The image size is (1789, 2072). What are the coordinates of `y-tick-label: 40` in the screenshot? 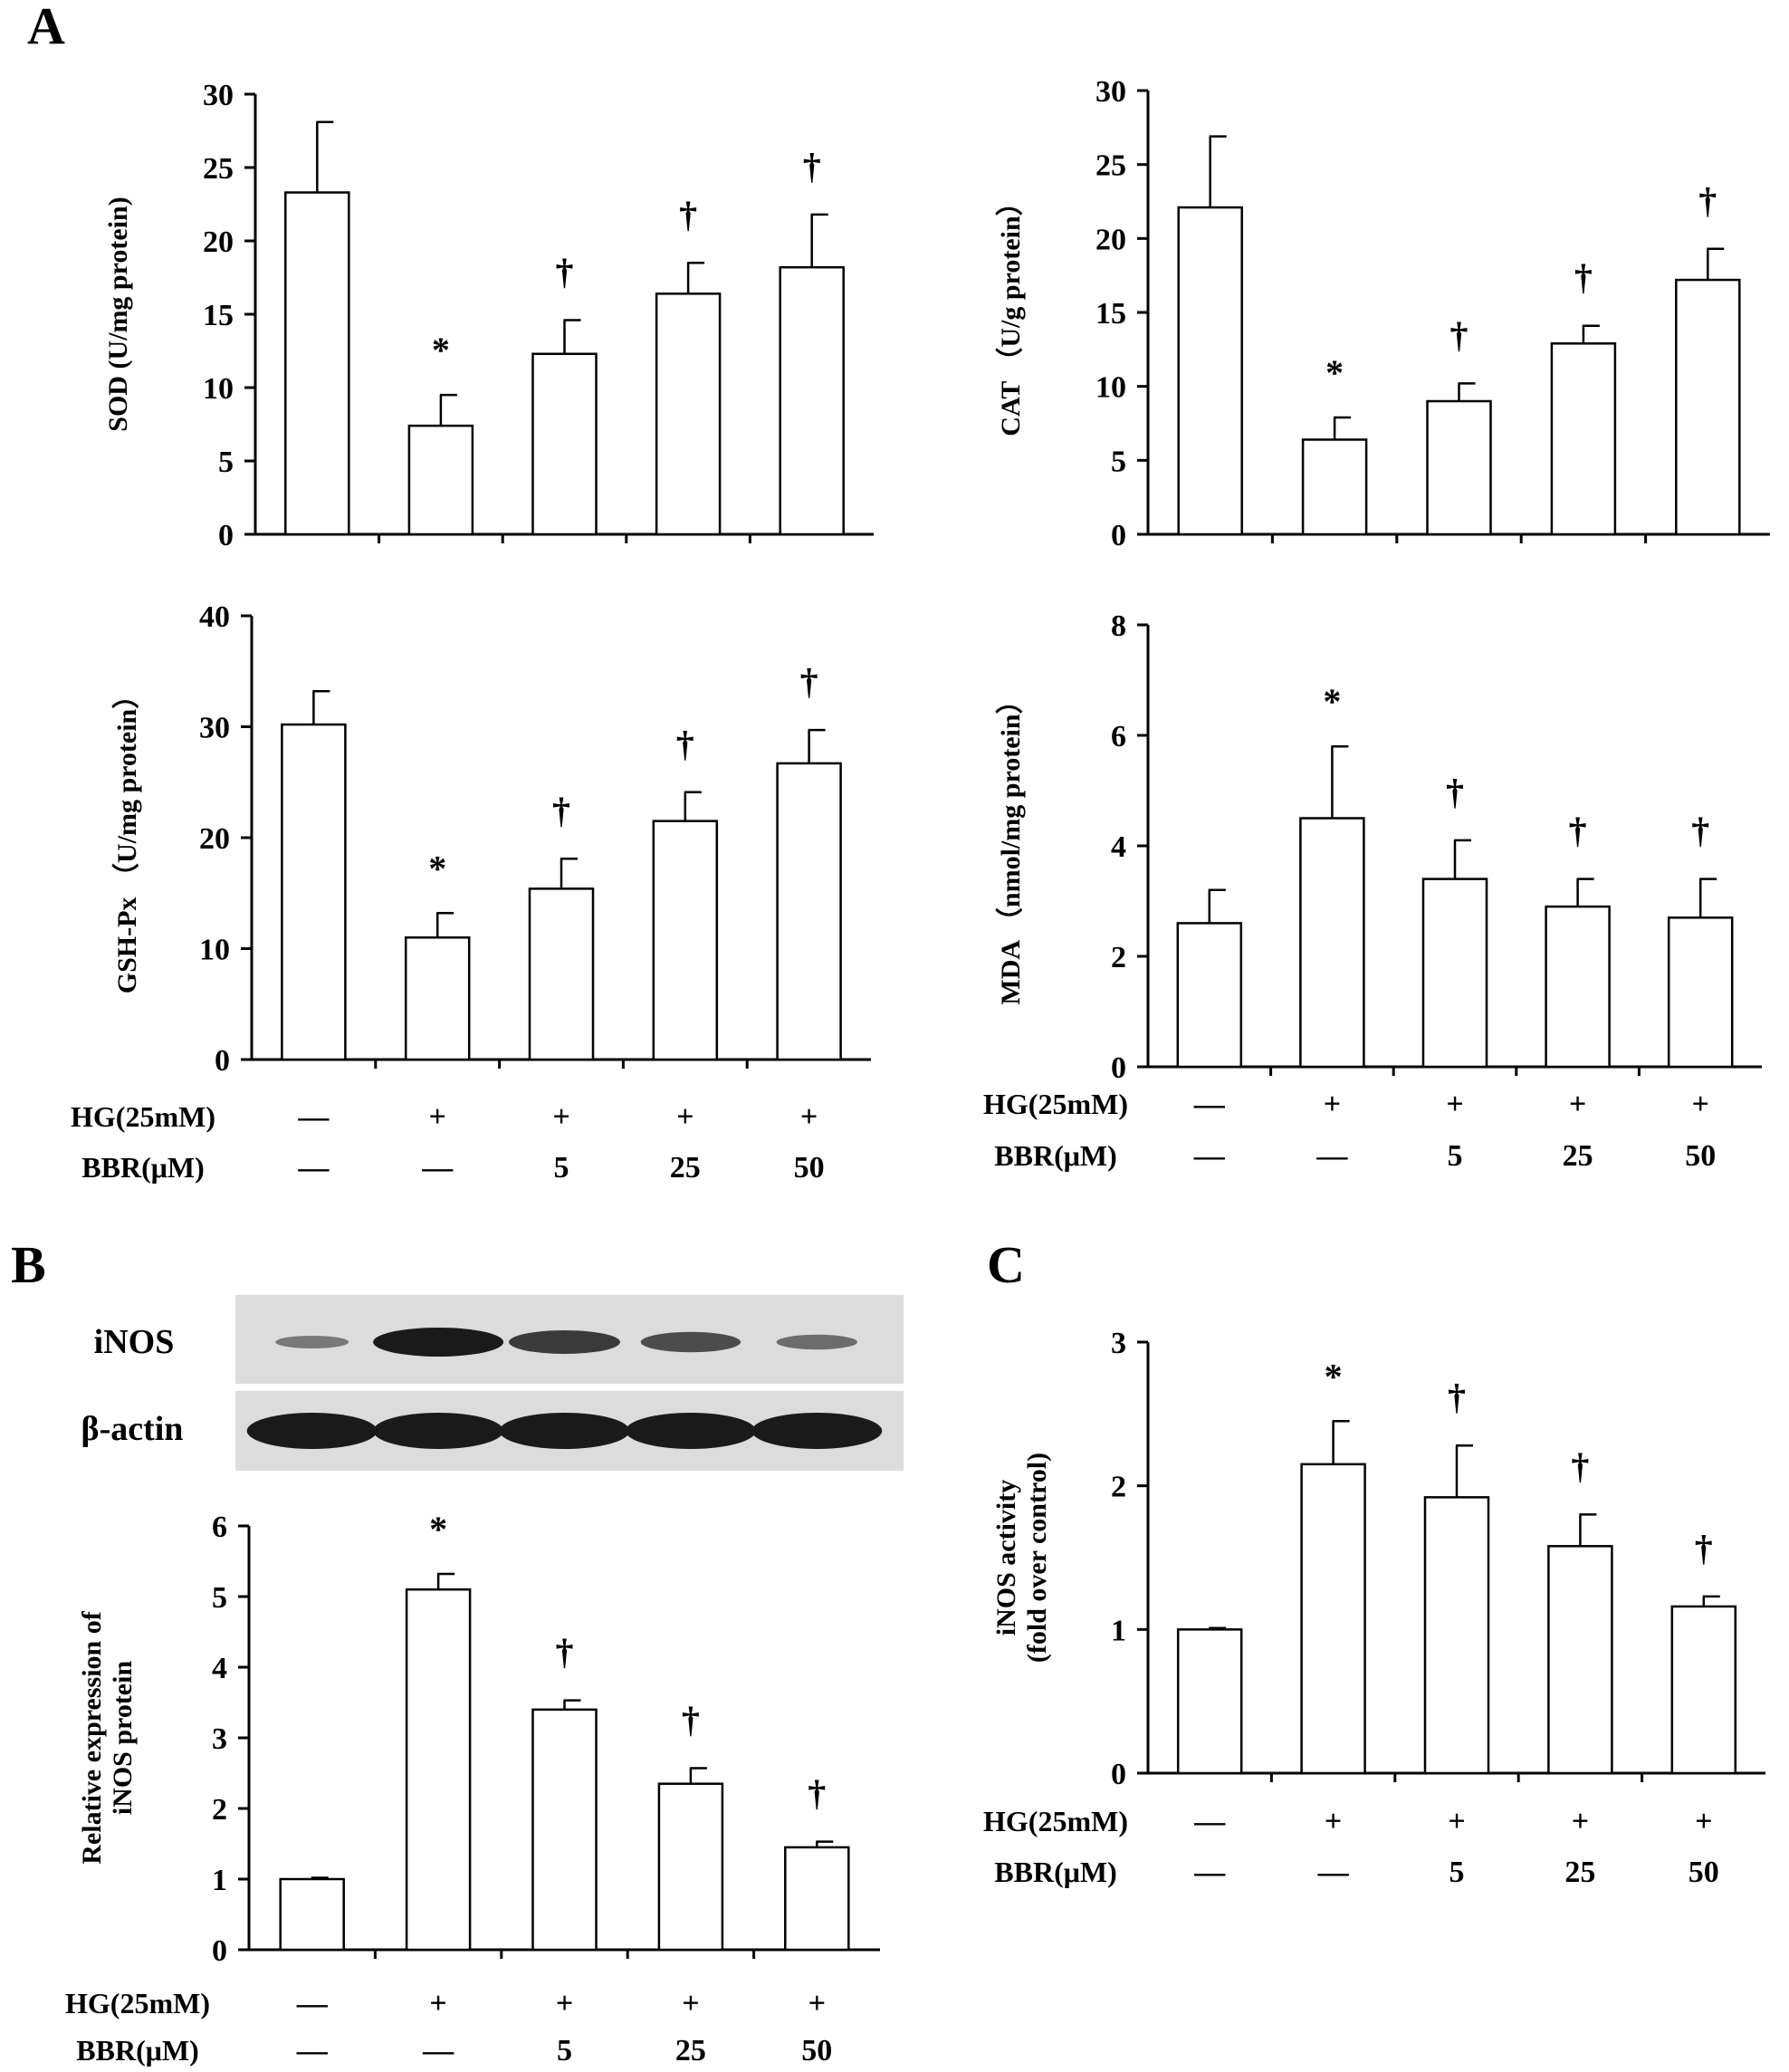 It's located at (215, 617).